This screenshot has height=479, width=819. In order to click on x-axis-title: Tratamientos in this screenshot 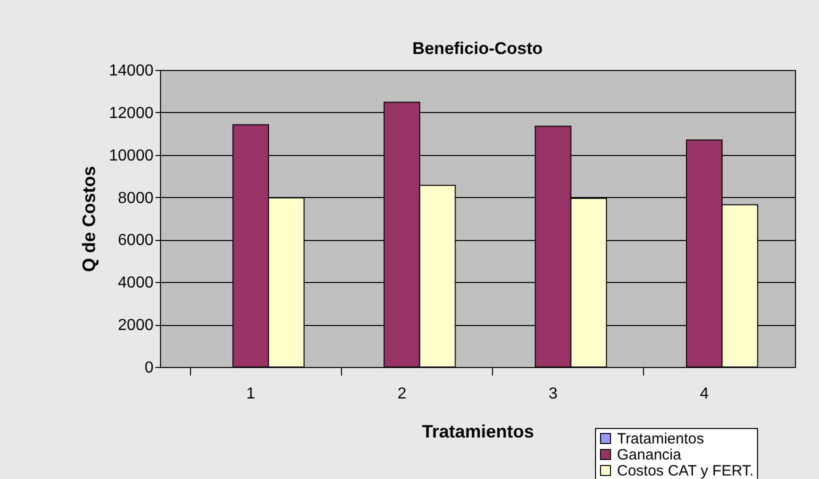, I will do `click(478, 432)`.